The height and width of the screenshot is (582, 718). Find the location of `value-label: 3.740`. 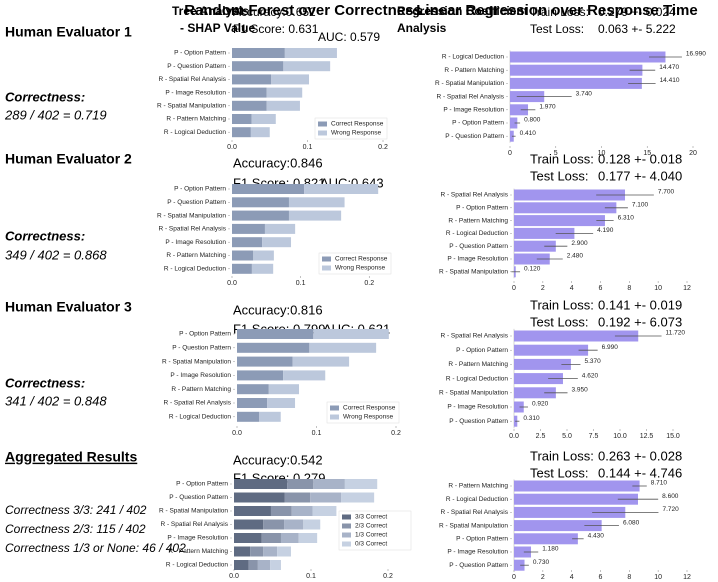

value-label: 3.740 is located at coordinates (584, 93).